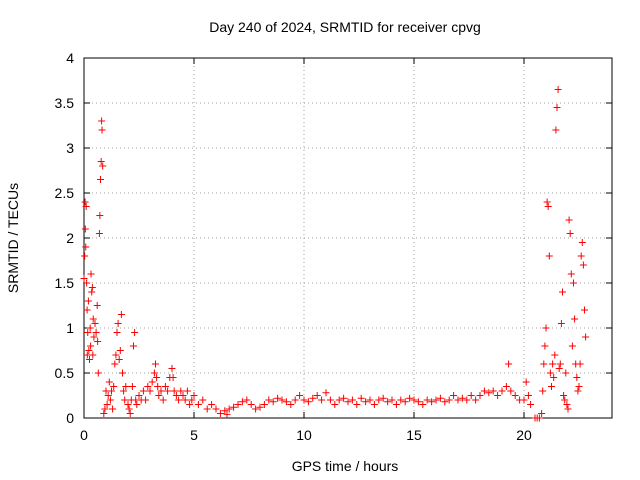  I want to click on y-tick-label: 2.5, so click(65, 193).